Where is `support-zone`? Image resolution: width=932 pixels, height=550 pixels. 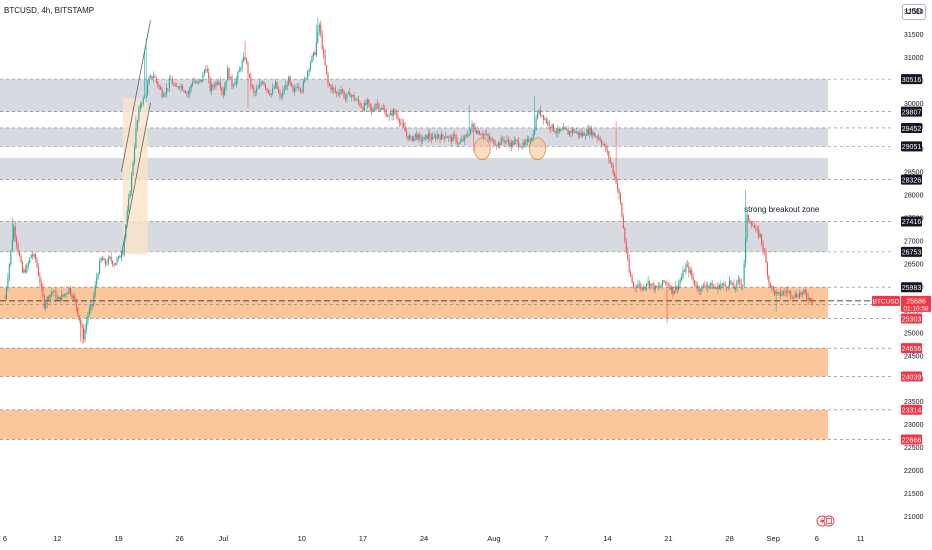 support-zone is located at coordinates (414, 362).